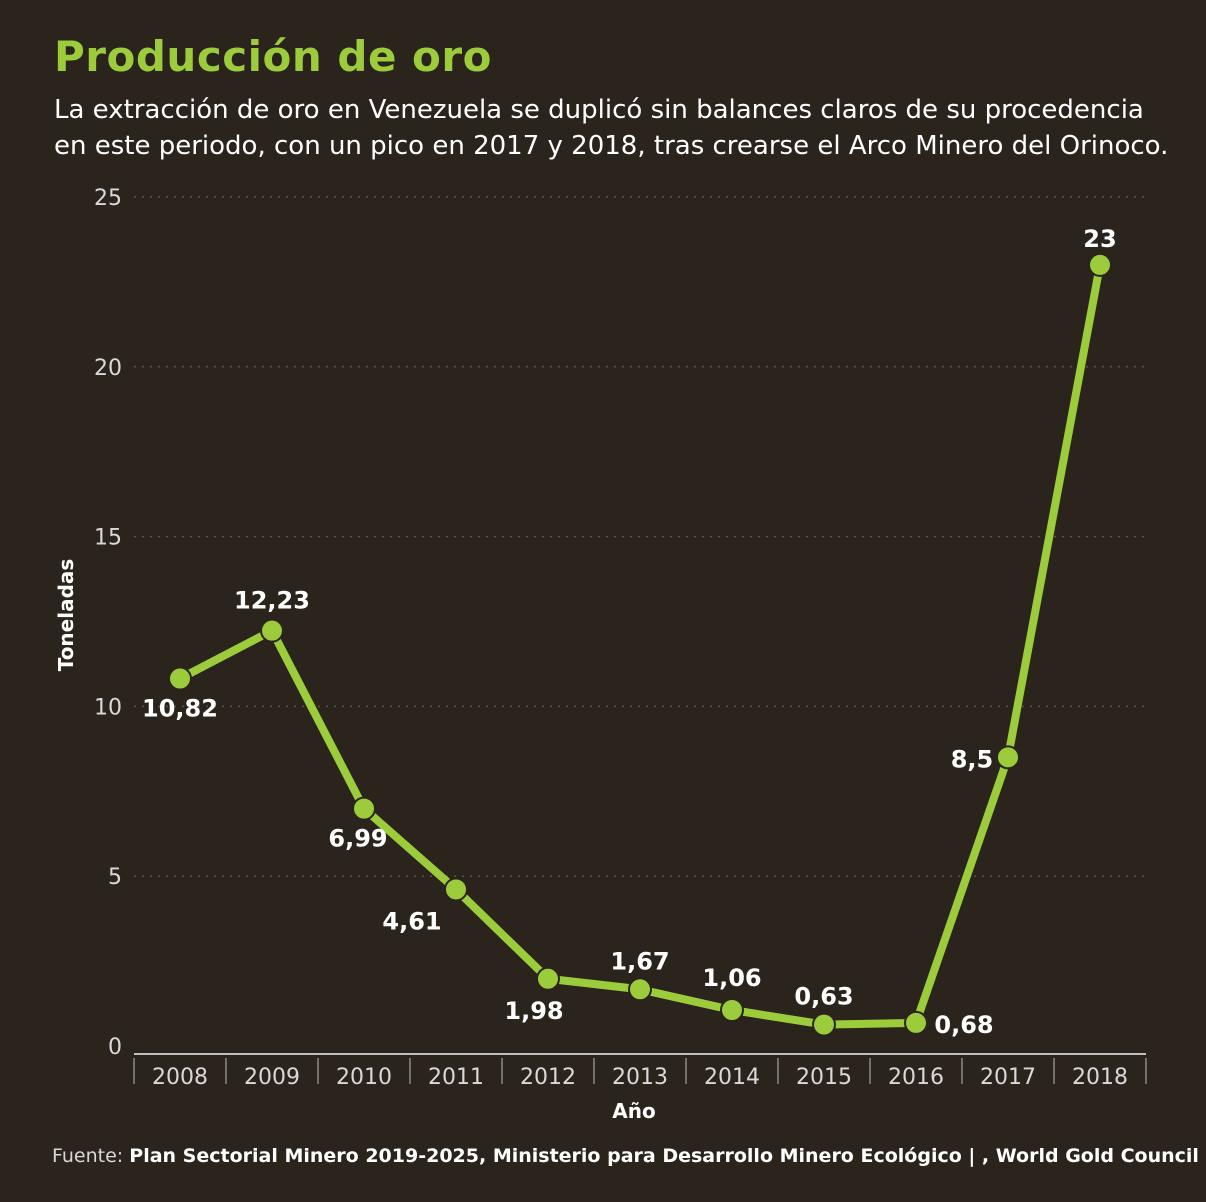 The width and height of the screenshot is (1206, 1202). Describe the element at coordinates (180, 1077) in the screenshot. I see `x-tick-label: 2008` at that location.